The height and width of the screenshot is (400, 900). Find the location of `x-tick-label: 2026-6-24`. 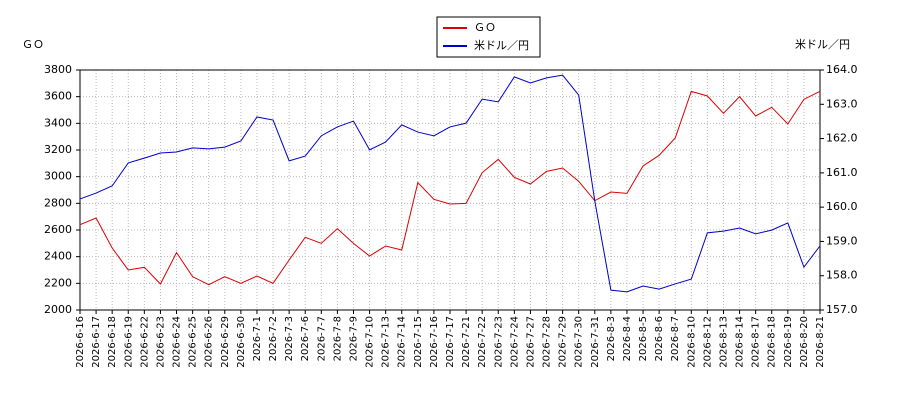

x-tick-label: 2026-6-24 is located at coordinates (177, 342).